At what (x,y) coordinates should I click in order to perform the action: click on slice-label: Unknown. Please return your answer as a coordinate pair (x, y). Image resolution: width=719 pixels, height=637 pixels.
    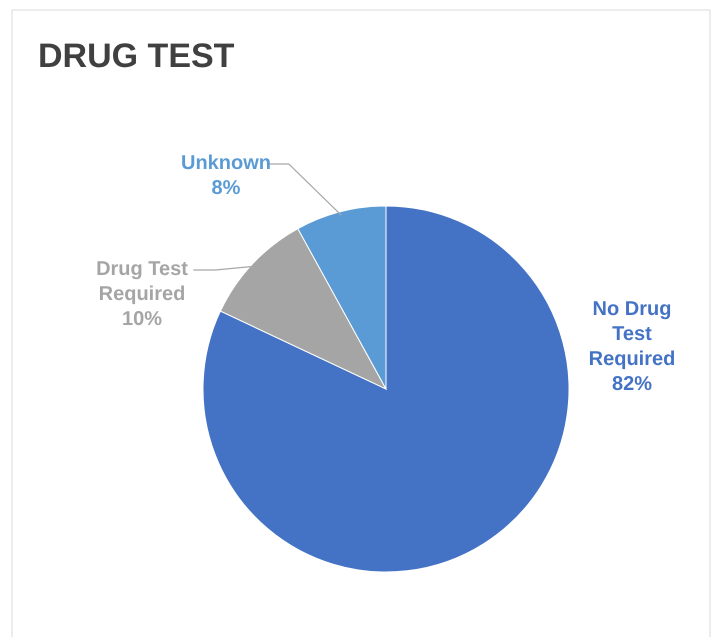
    Looking at the image, I should click on (226, 163).